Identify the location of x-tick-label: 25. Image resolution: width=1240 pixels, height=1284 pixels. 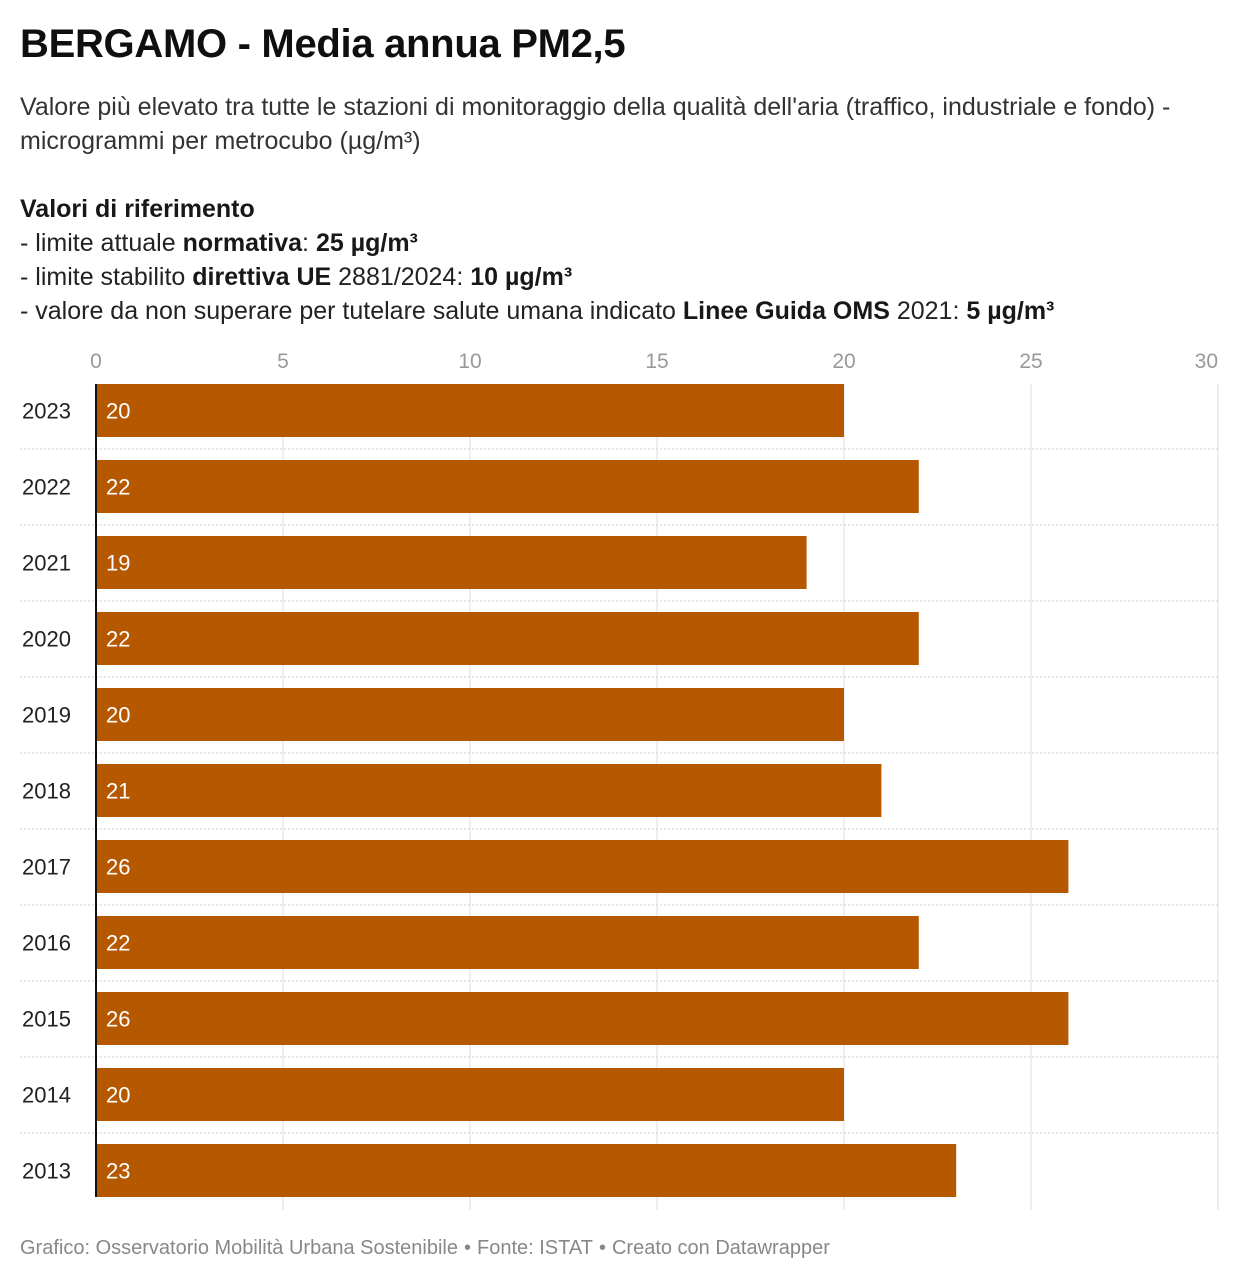
(1030, 361).